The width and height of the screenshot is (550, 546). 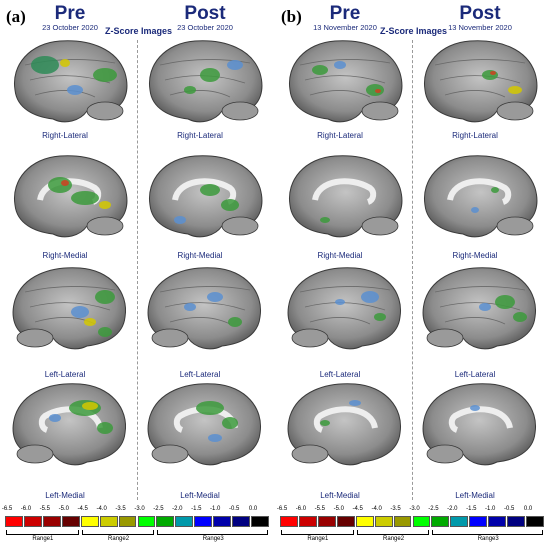 What do you see at coordinates (344, 308) in the screenshot?
I see `brain-pre-left-lateral` at bounding box center [344, 308].